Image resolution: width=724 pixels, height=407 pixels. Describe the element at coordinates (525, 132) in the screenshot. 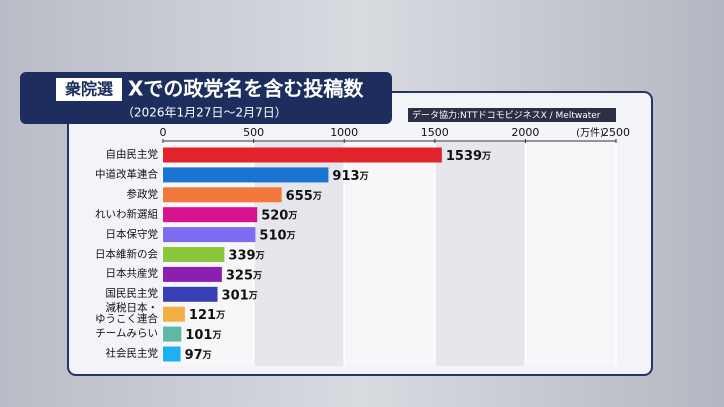

I see `x-tick-label: 2000` at that location.